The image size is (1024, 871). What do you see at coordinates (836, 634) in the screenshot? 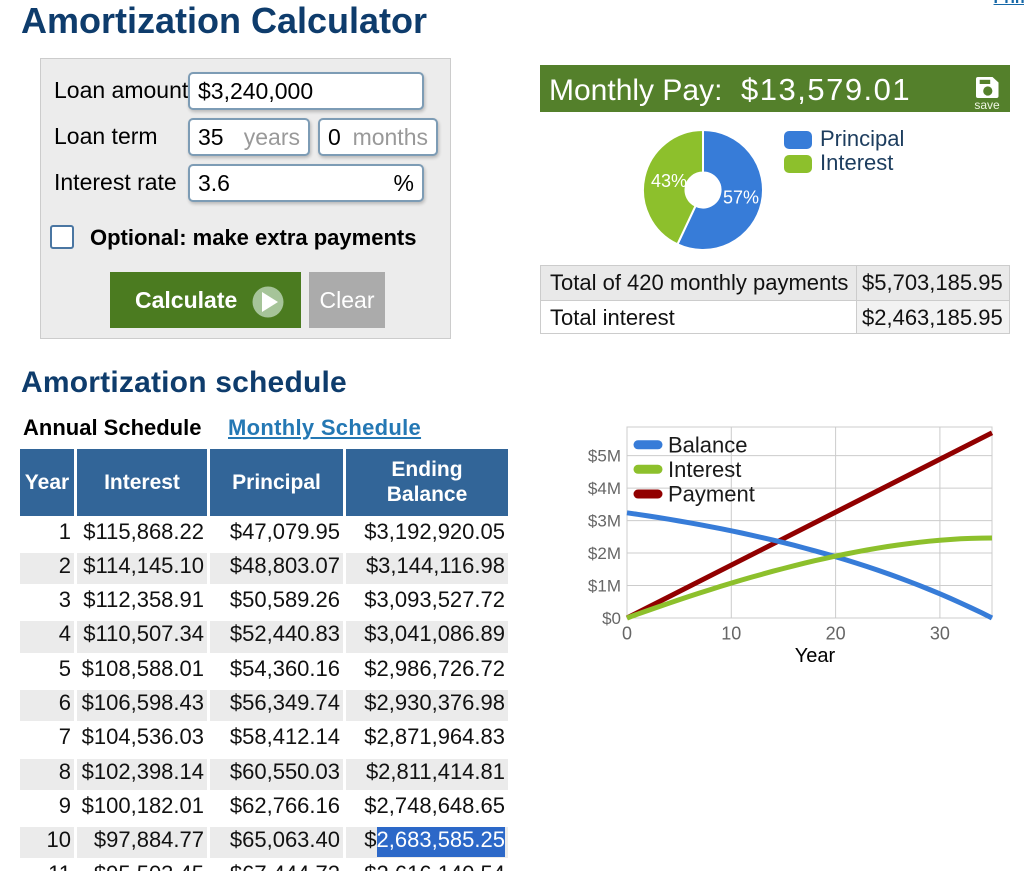
I see `svg-text: 20` at bounding box center [836, 634].